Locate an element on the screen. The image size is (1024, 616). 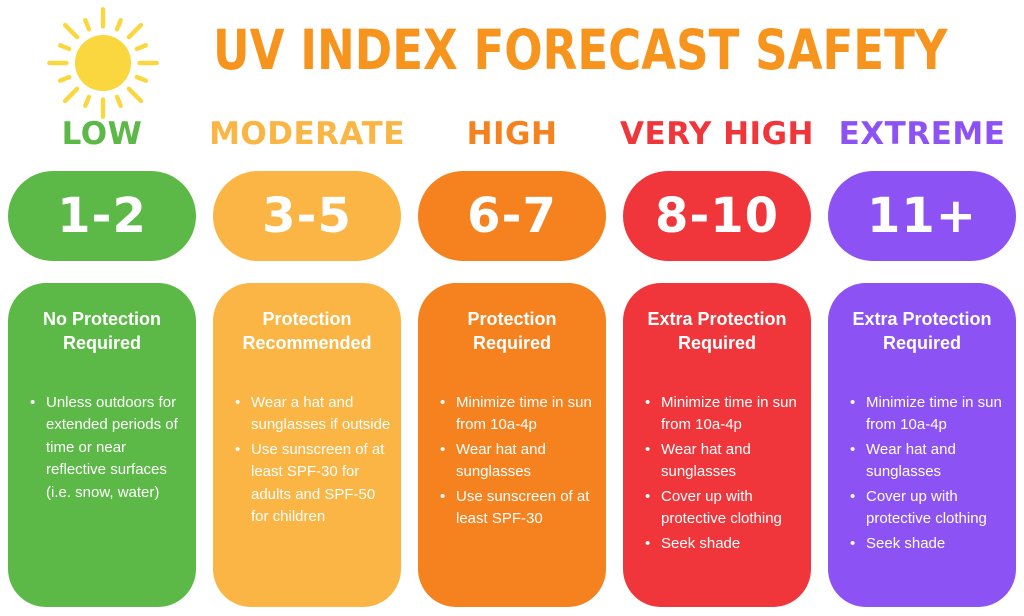
card-title-low: No Protection Required is located at coordinates (101, 331).